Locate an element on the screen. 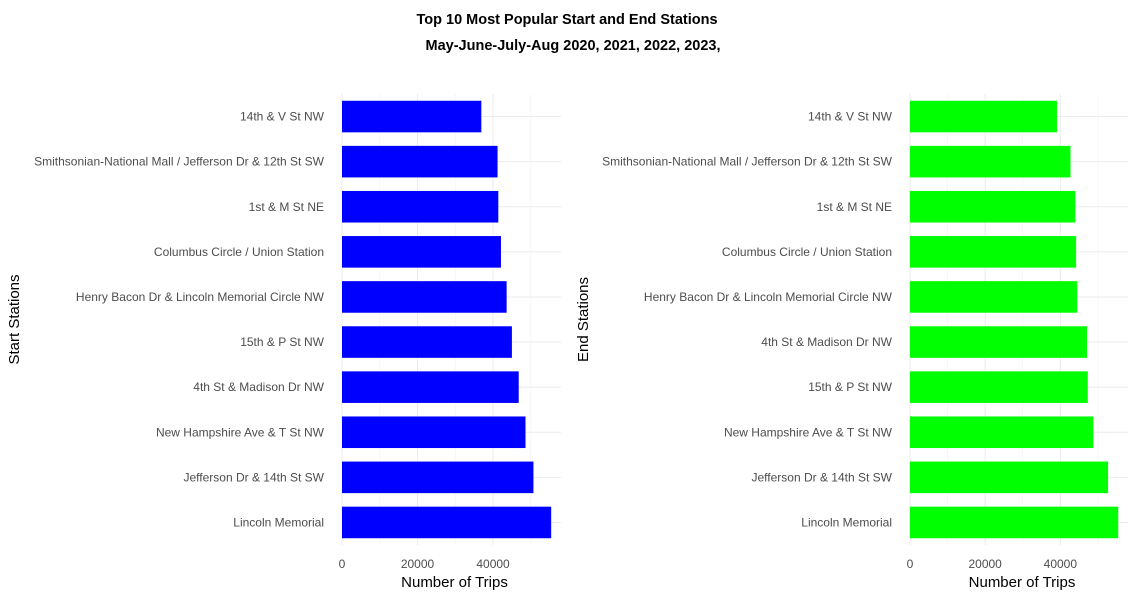 This screenshot has height=605, width=1138. start-y-axis-title: Start Stations is located at coordinates (14, 319).